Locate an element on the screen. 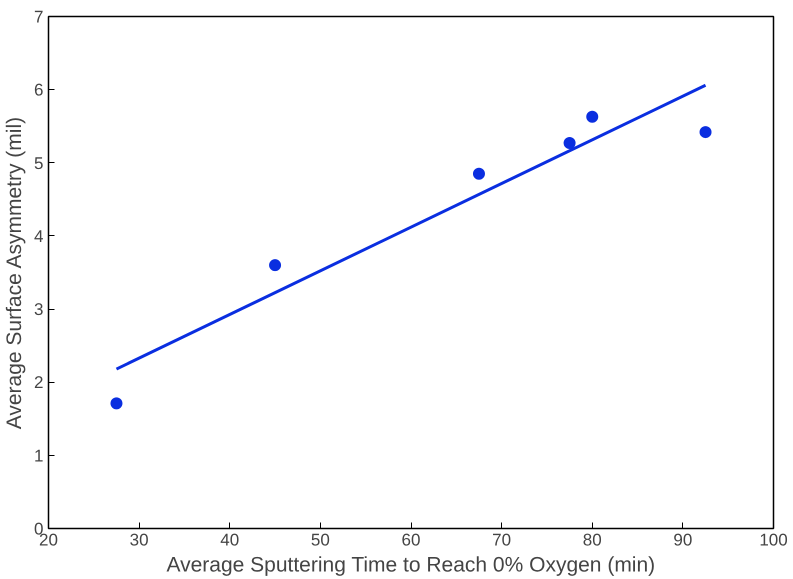 The height and width of the screenshot is (579, 793). x-axis-title: Average Sputtering Time to Reach 0% Oxygen (min) is located at coordinates (411, 565).